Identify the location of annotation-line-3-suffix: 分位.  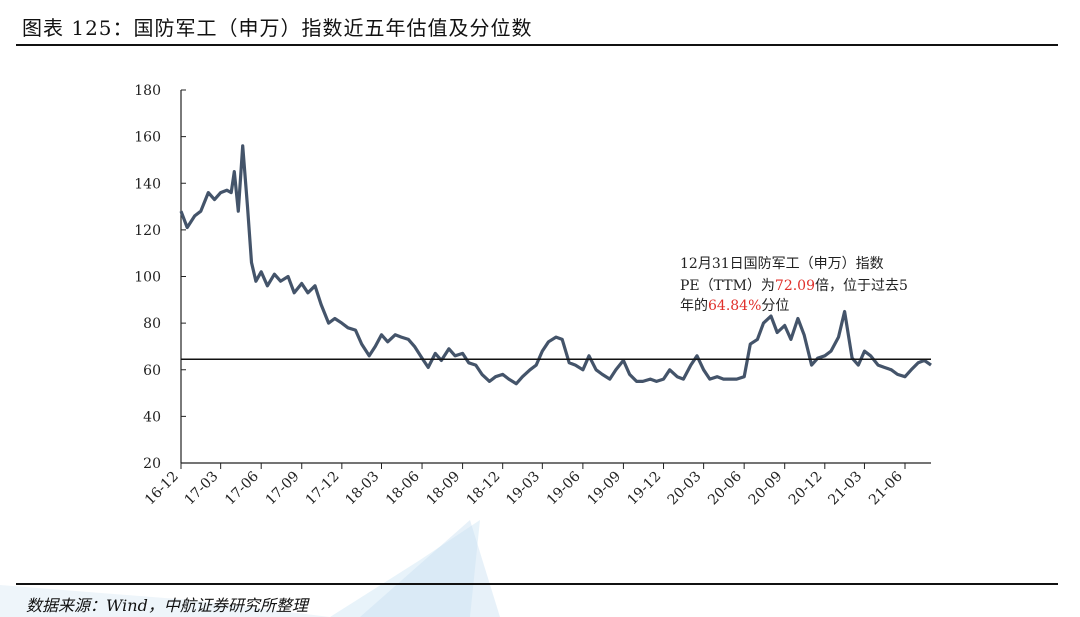
(775, 306).